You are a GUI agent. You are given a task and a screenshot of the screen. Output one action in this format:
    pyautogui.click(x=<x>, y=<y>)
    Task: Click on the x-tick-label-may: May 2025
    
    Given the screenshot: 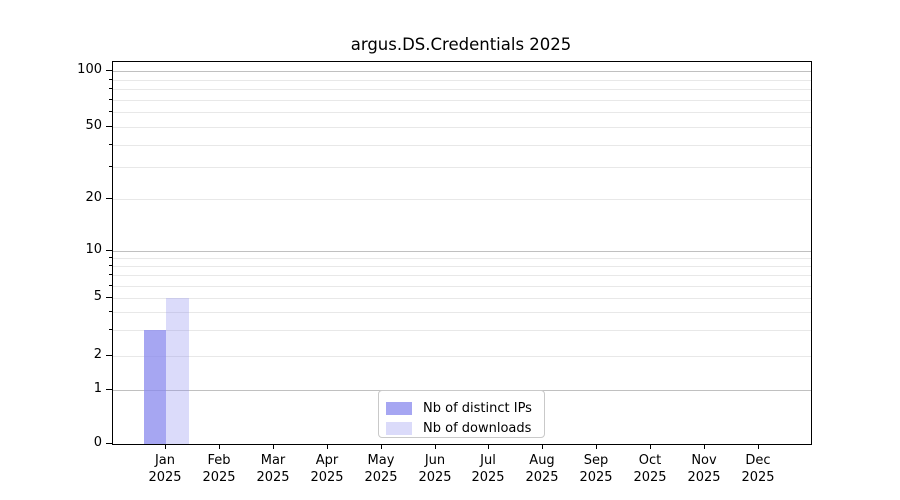 What is the action you would take?
    pyautogui.click(x=381, y=469)
    